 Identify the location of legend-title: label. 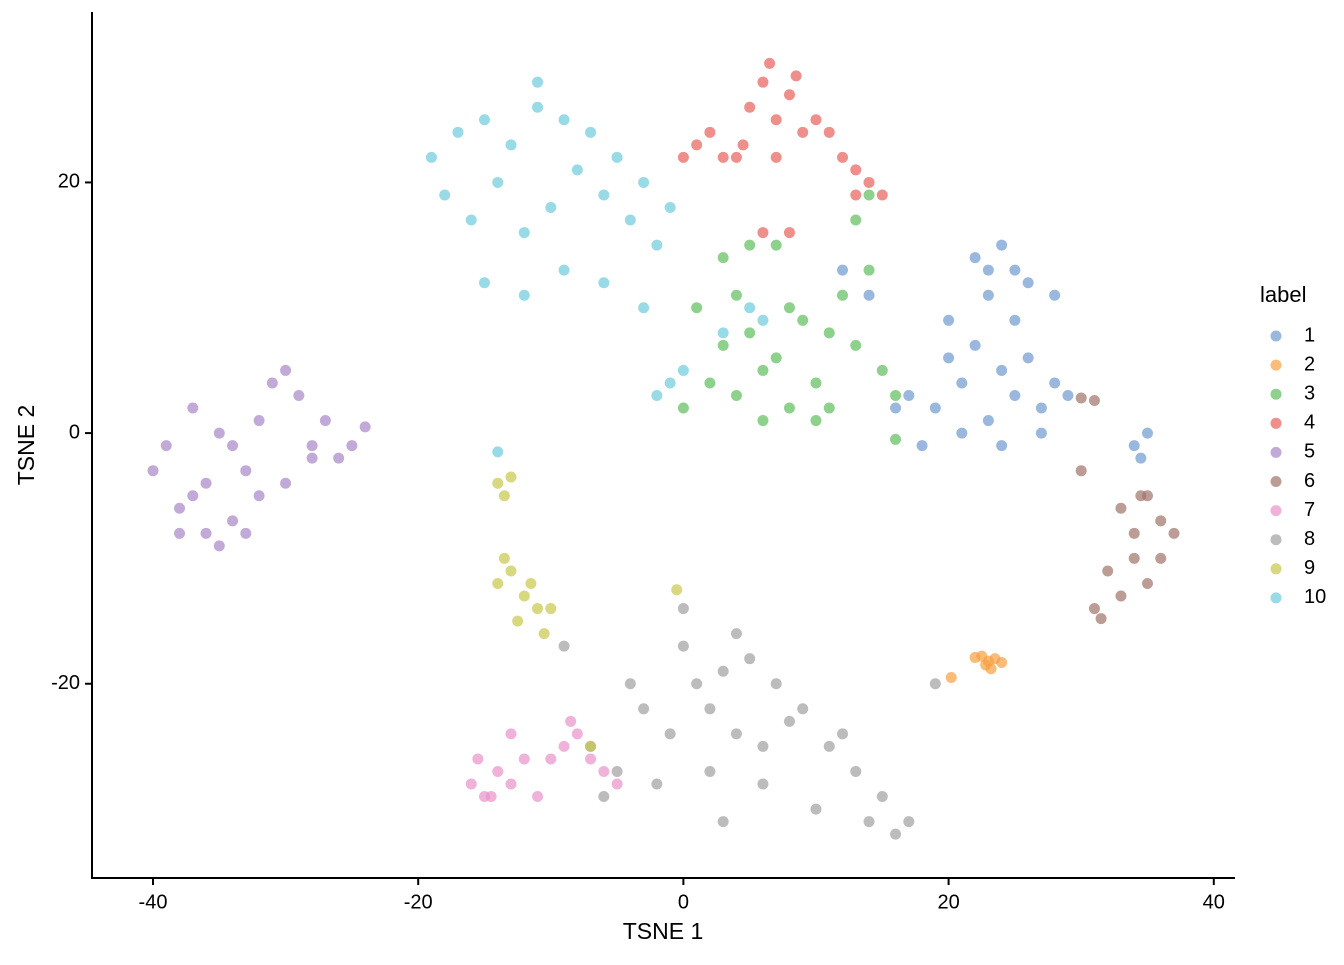
(1283, 294).